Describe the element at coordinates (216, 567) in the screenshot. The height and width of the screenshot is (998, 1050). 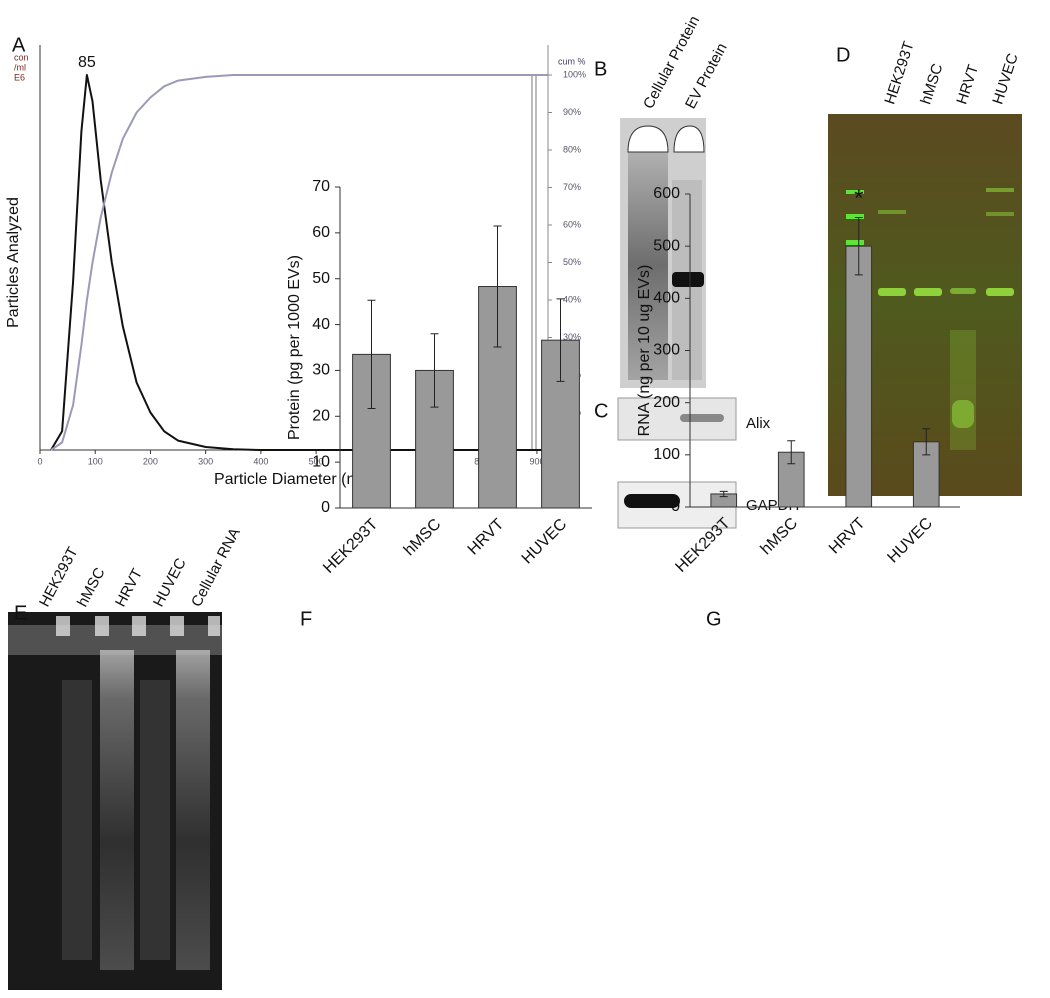
I see `lane-label: Cellular RNA` at that location.